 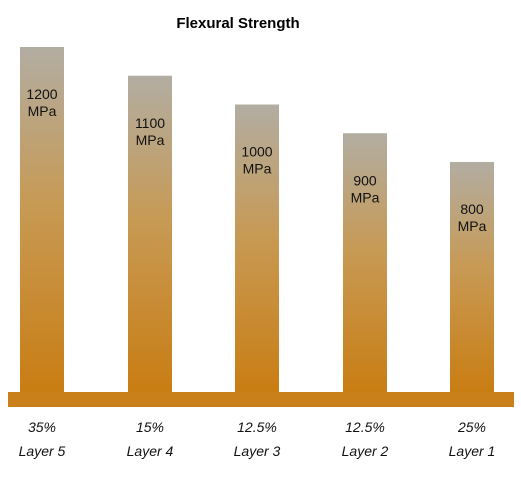 What do you see at coordinates (150, 427) in the screenshot?
I see `percentage-label: 15%` at bounding box center [150, 427].